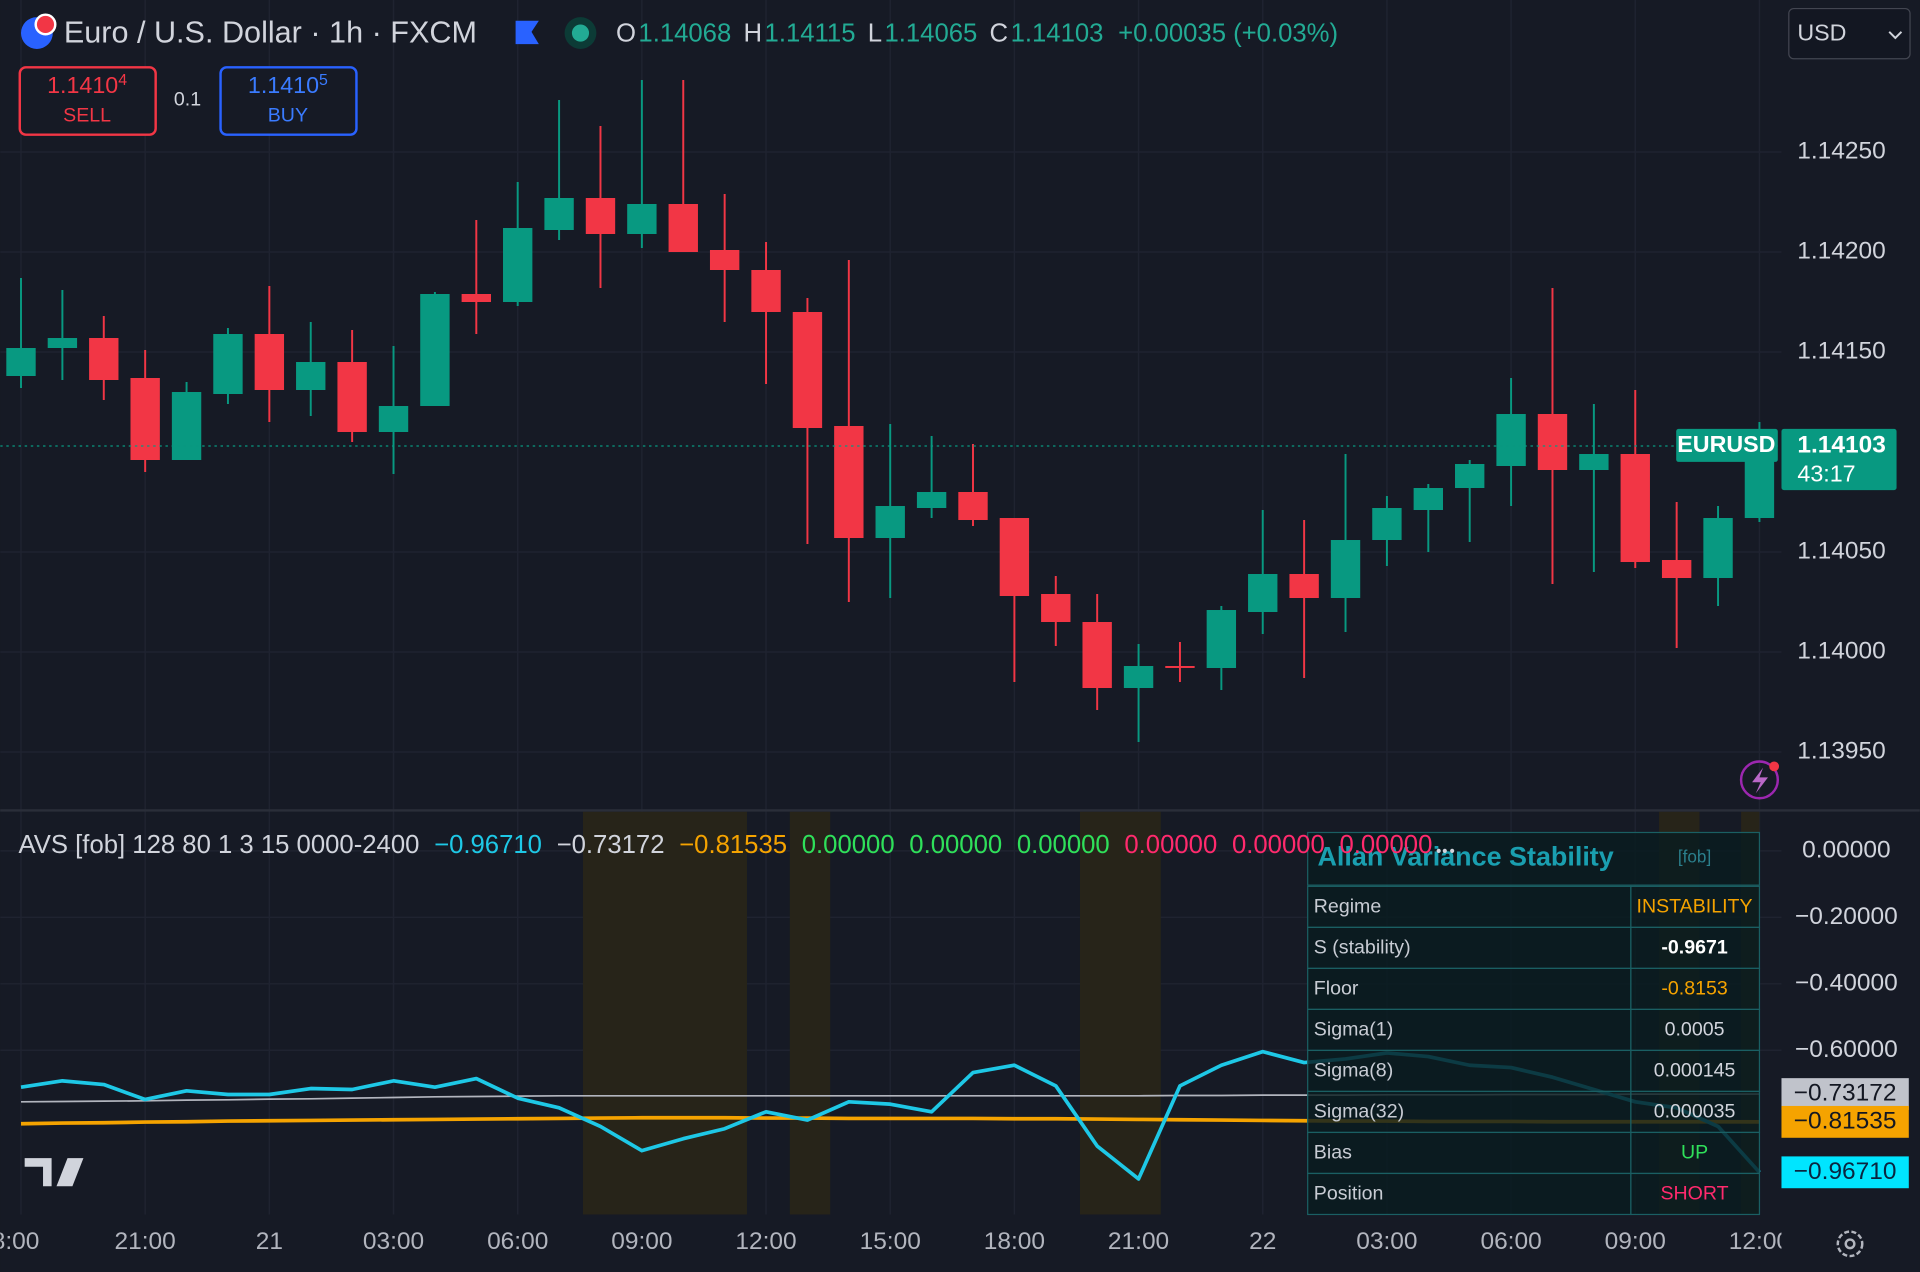 This screenshot has height=1272, width=1920. Describe the element at coordinates (580, 33) in the screenshot. I see `market-status` at that location.